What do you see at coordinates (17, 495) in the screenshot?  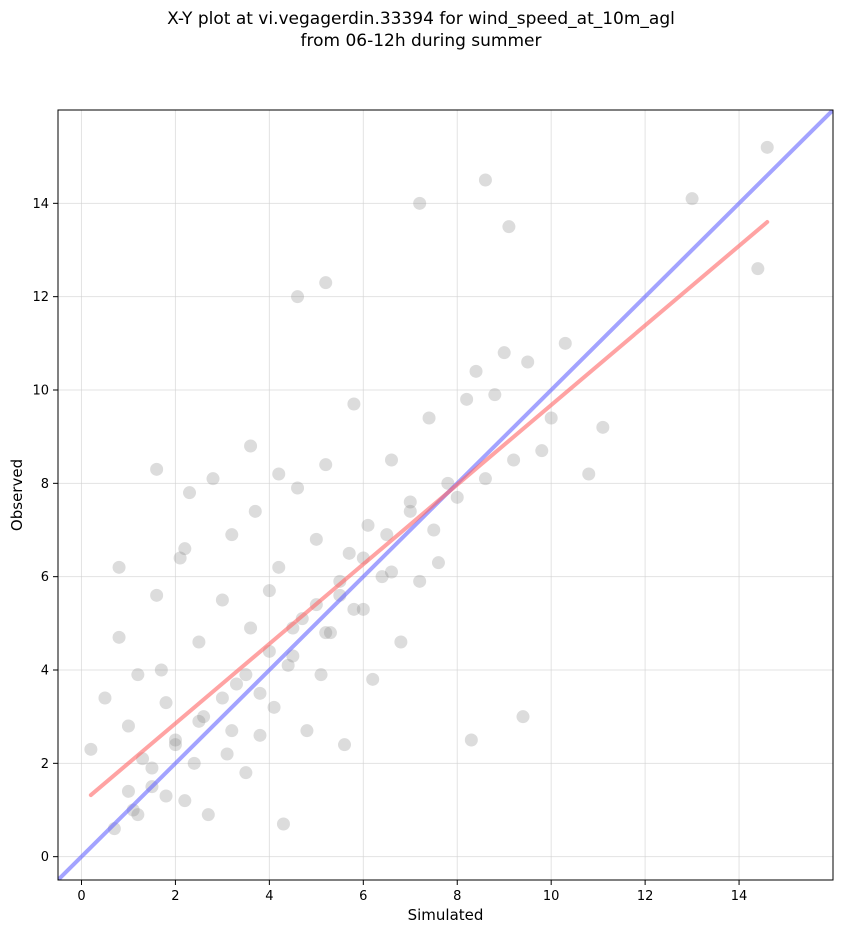 I see `y-axis-label: Observed` at bounding box center [17, 495].